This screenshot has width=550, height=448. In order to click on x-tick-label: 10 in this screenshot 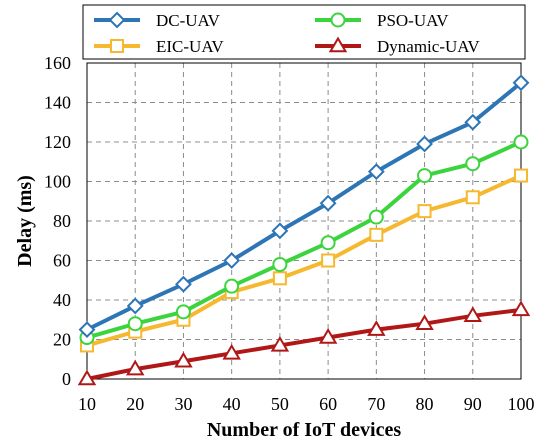, I will do `click(87, 404)`.